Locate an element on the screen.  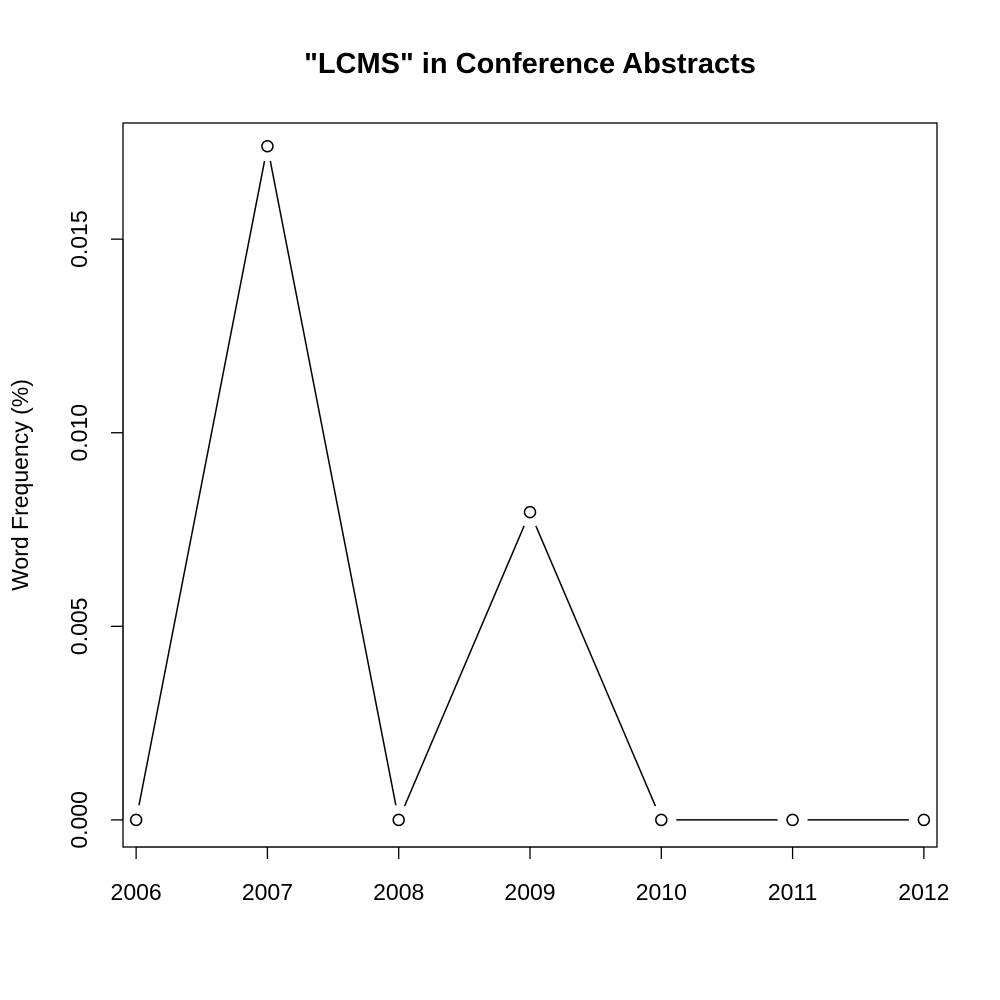
x-tick-label: 2011 is located at coordinates (792, 892).